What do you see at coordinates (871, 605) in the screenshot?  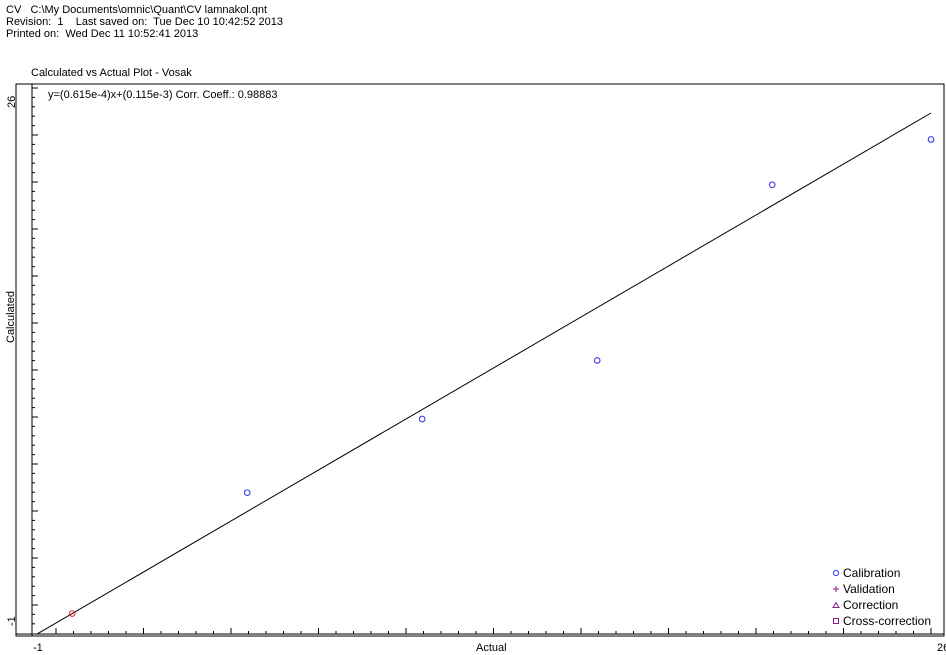 I see `legend-label-correction: Correction` at bounding box center [871, 605].